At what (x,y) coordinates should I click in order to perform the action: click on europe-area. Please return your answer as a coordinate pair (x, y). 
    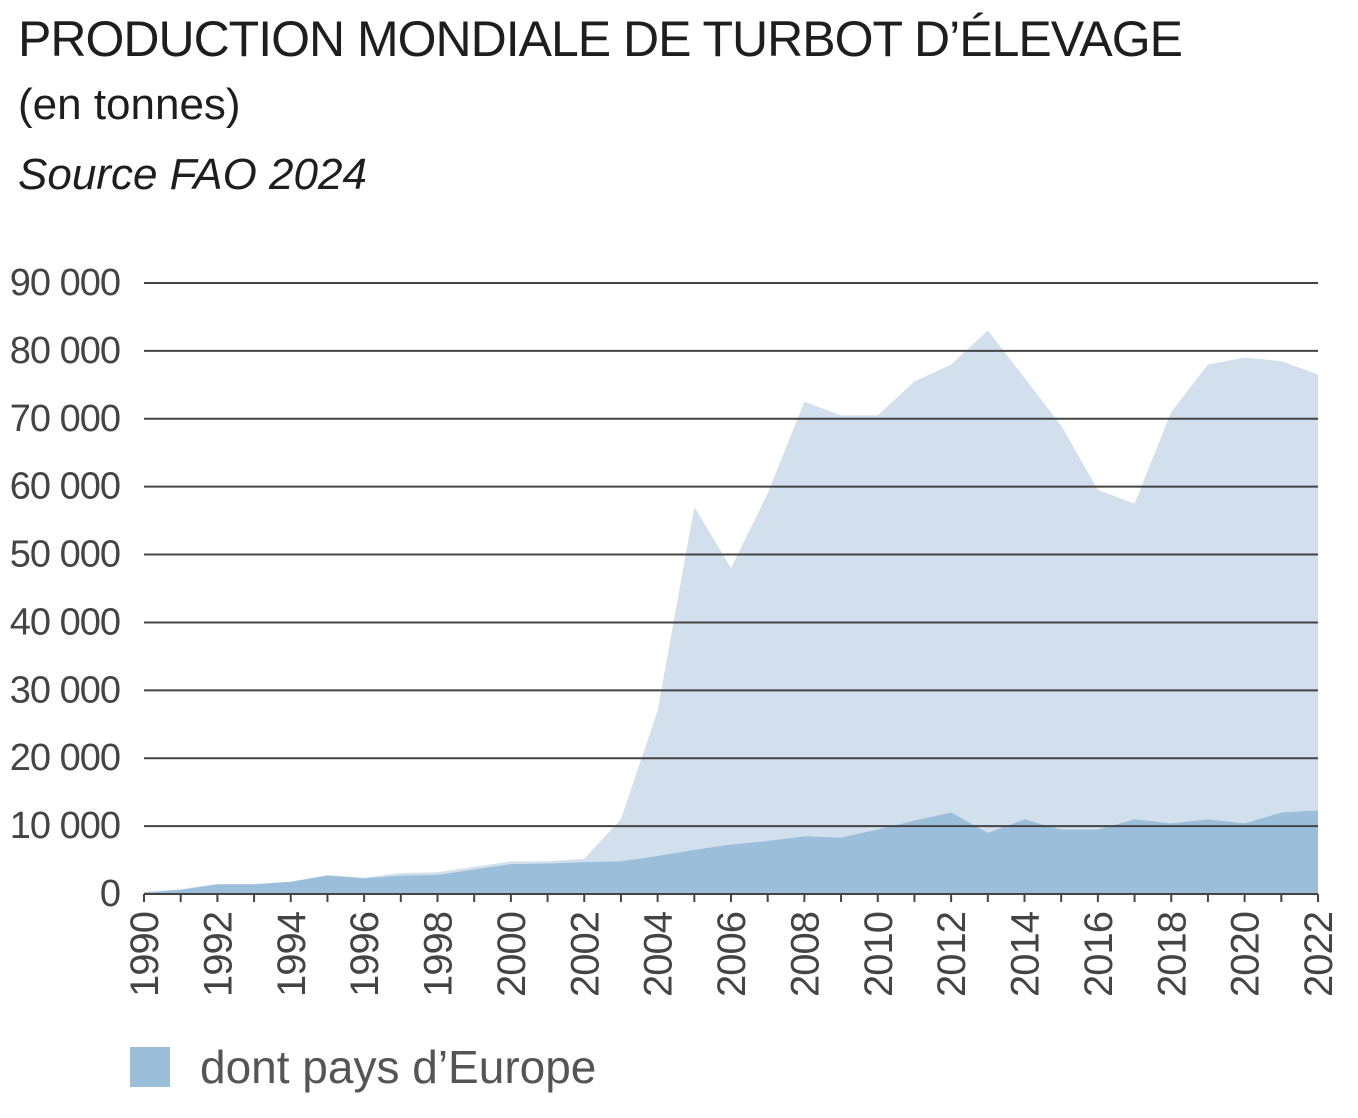
    Looking at the image, I should click on (731, 852).